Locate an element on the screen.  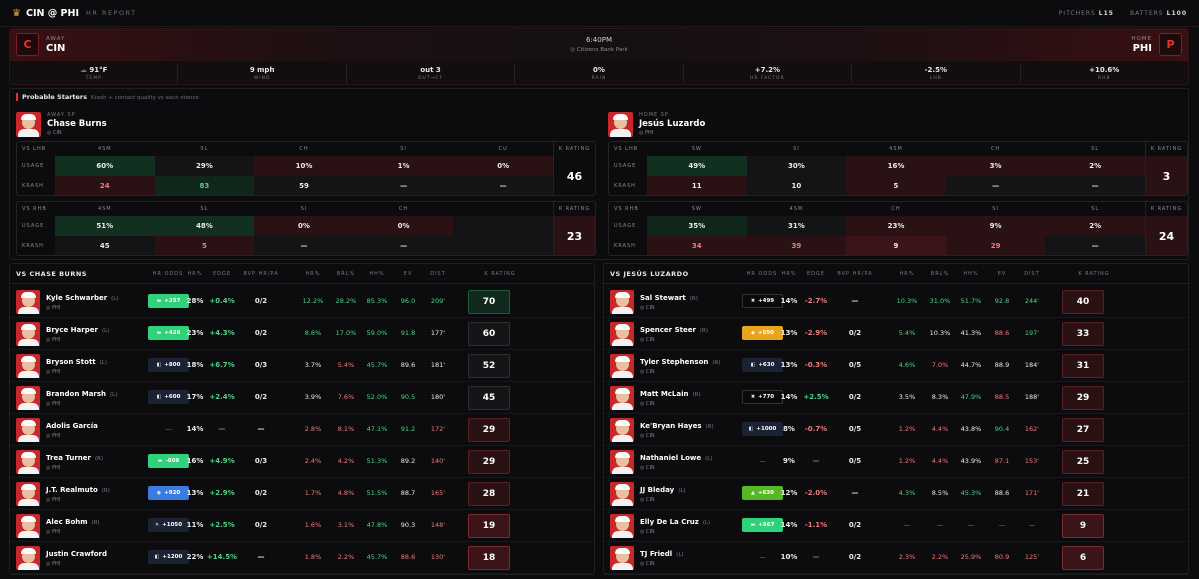
batter-name: Trea Turner (R) is located at coordinates (74, 458).